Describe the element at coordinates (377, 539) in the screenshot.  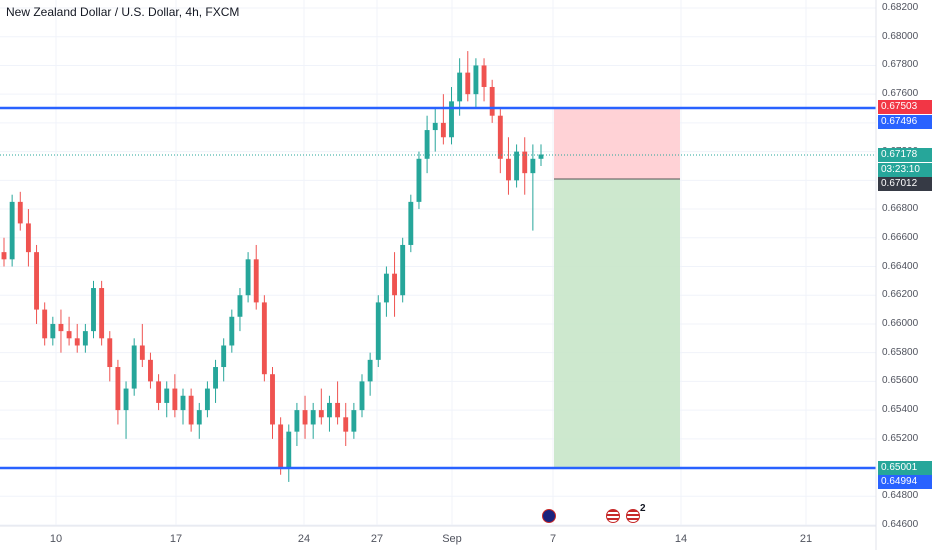
I see `time-axis-tick: 27` at that location.